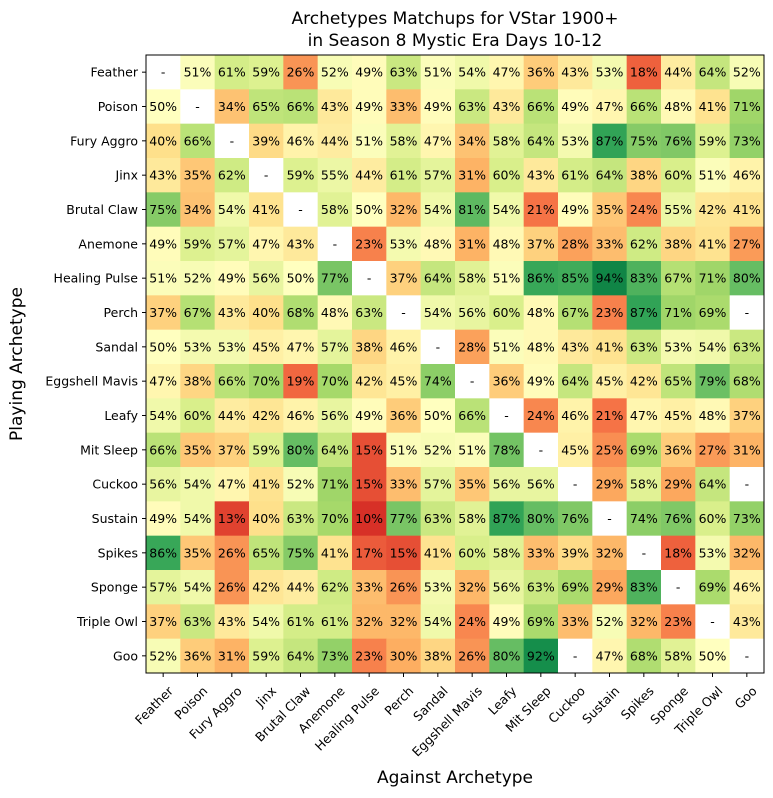 The width and height of the screenshot is (773, 798). Describe the element at coordinates (163, 175) in the screenshot. I see `cell-value-label: 43%` at that location.